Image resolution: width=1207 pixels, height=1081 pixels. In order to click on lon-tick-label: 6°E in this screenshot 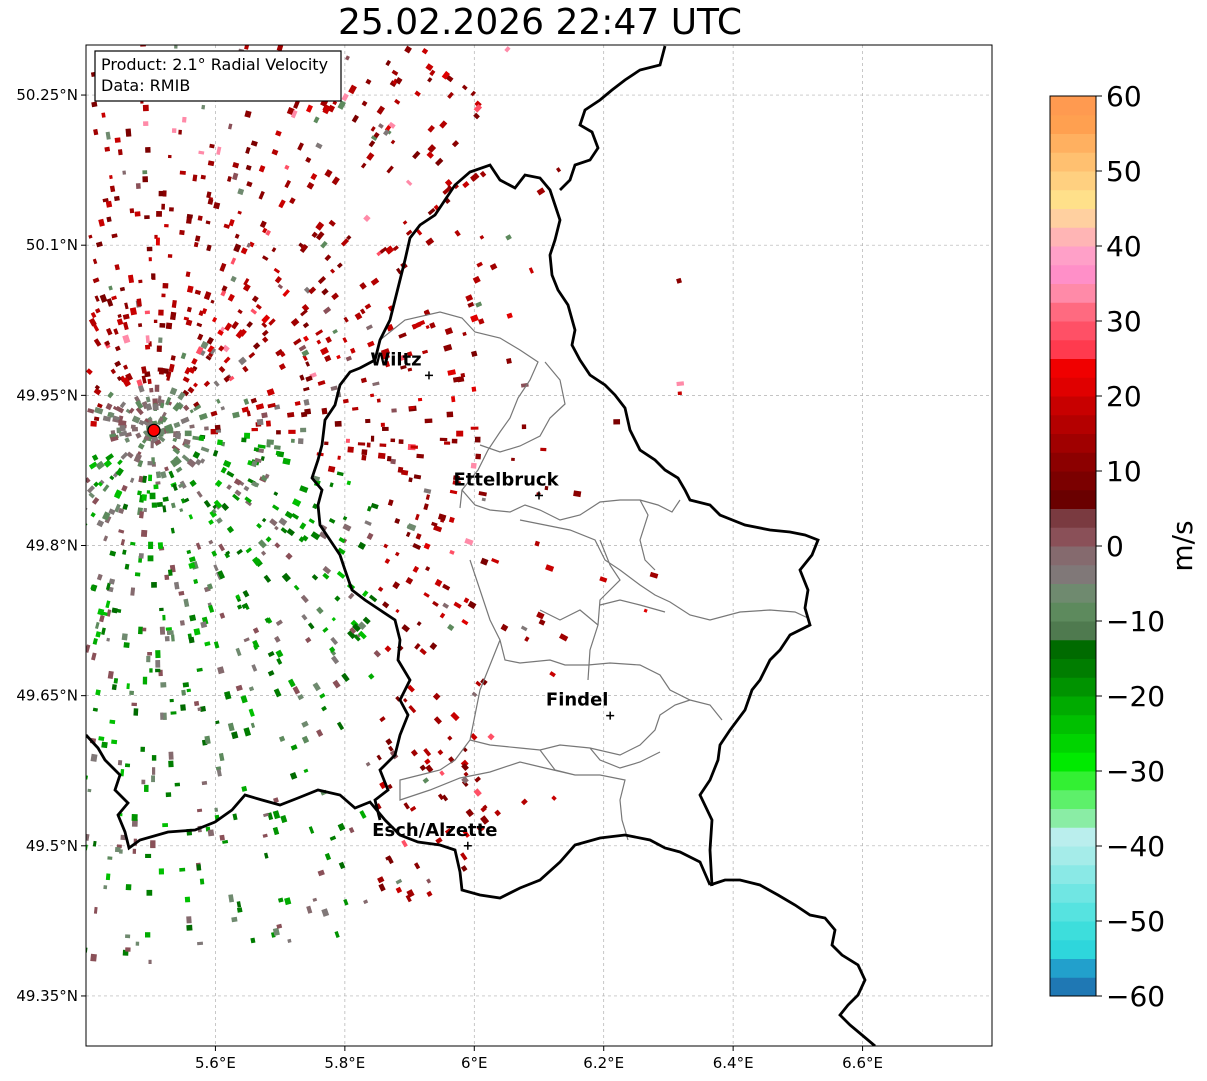, I will do `click(474, 1063)`.